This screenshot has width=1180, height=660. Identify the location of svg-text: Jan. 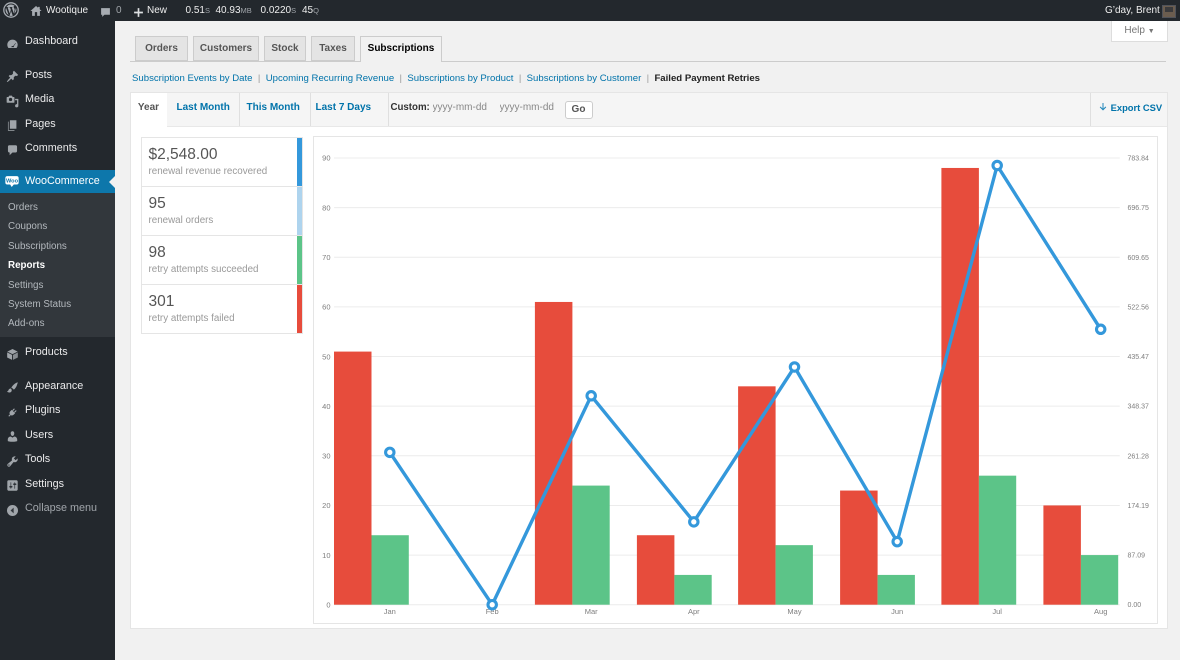
(389, 611).